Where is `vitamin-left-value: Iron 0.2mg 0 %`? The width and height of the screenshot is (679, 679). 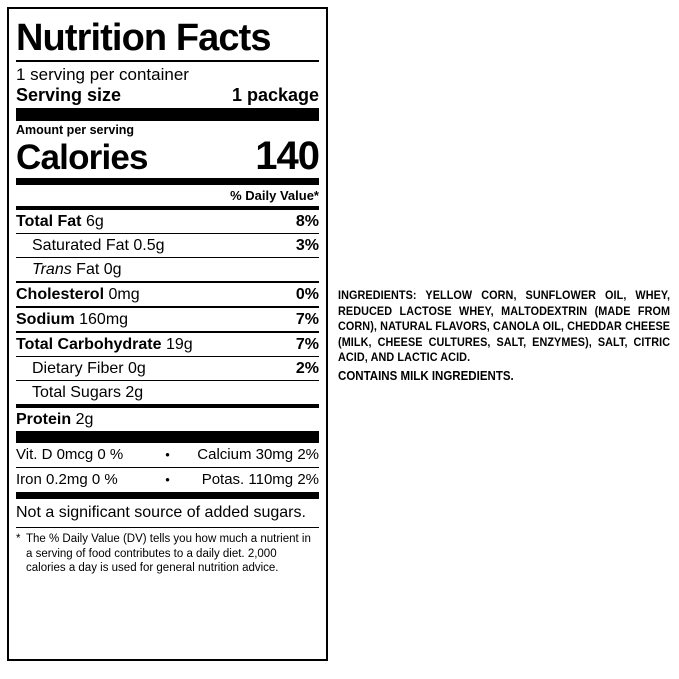
vitamin-left-value: Iron 0.2mg 0 % is located at coordinates (67, 479).